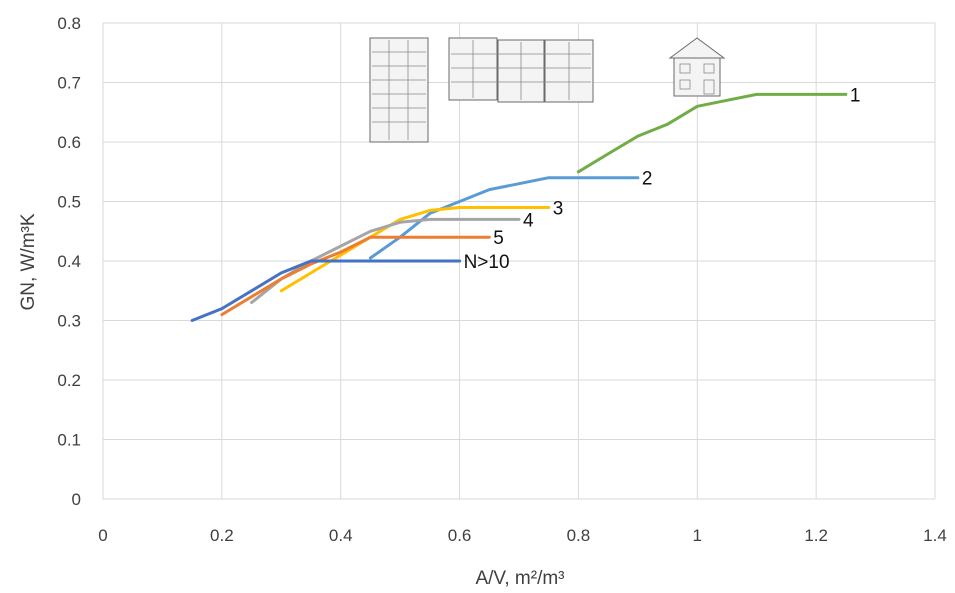 The height and width of the screenshot is (593, 955). What do you see at coordinates (28, 261) in the screenshot?
I see `y-axis-title: GN, W/m³K` at bounding box center [28, 261].